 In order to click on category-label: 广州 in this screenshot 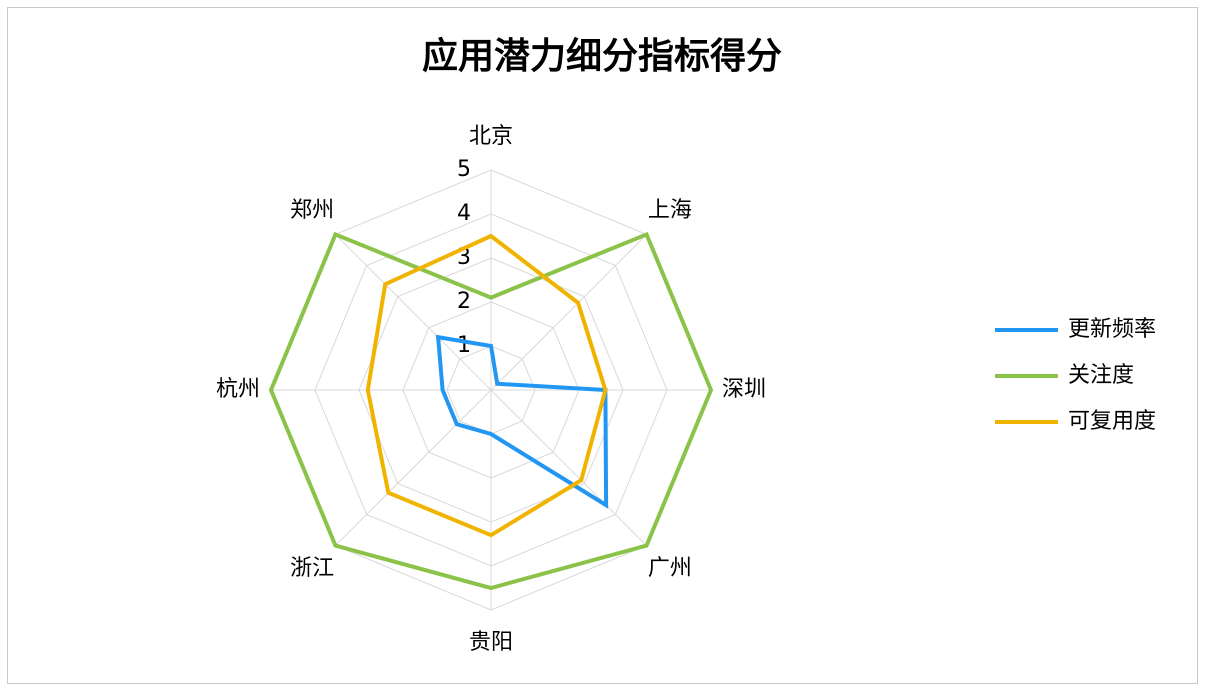, I will do `click(670, 568)`.